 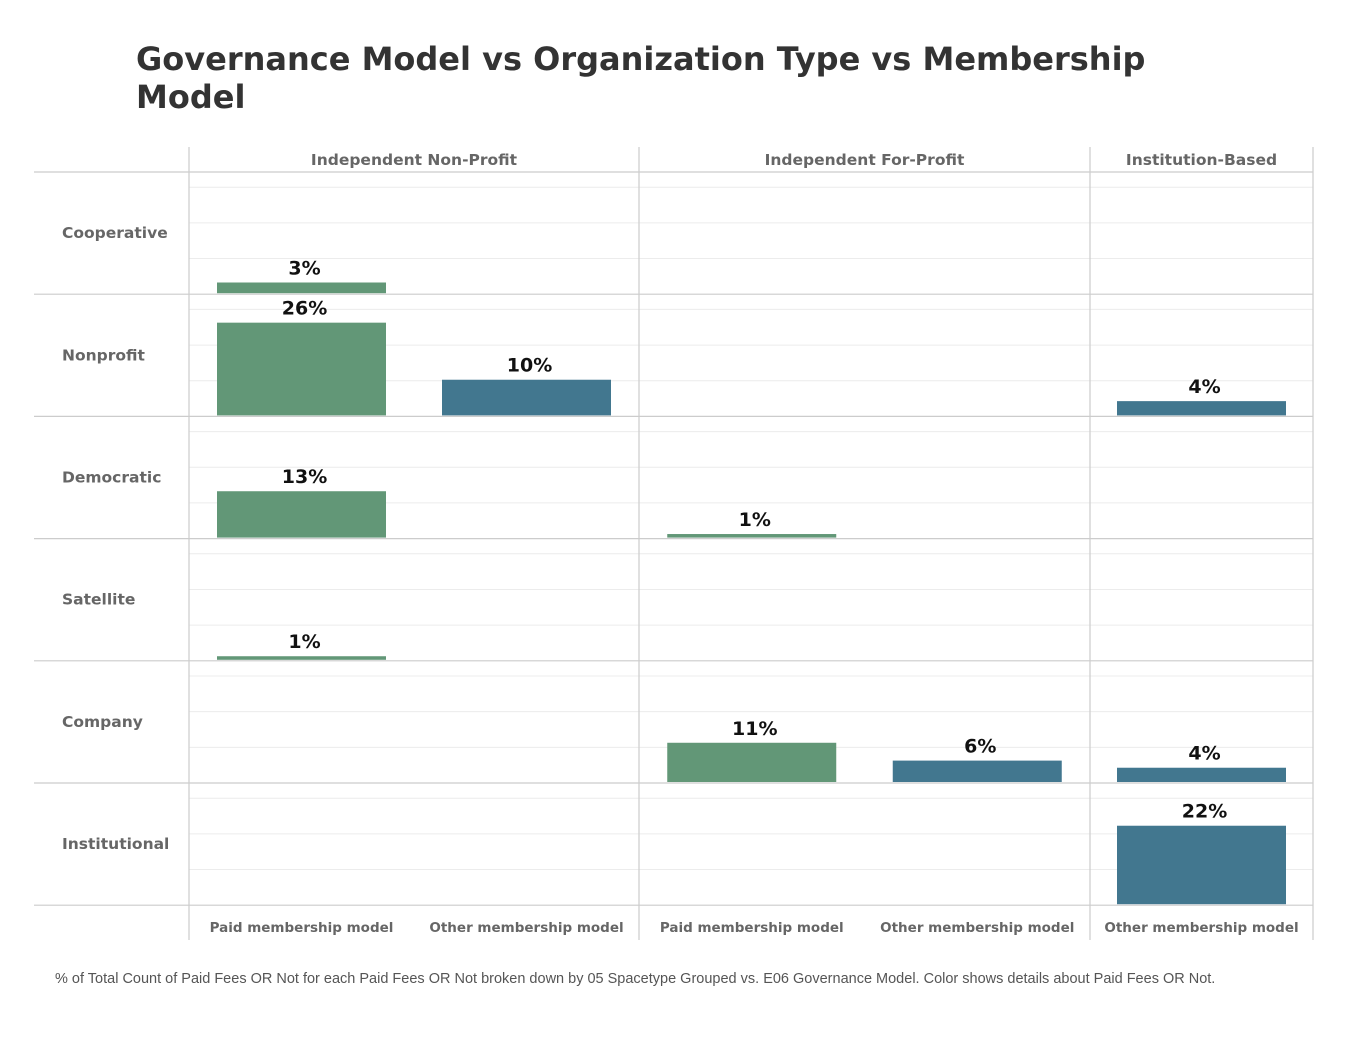 I want to click on bar-democratic-independent-for-profit-paid-membership-model, so click(x=752, y=536).